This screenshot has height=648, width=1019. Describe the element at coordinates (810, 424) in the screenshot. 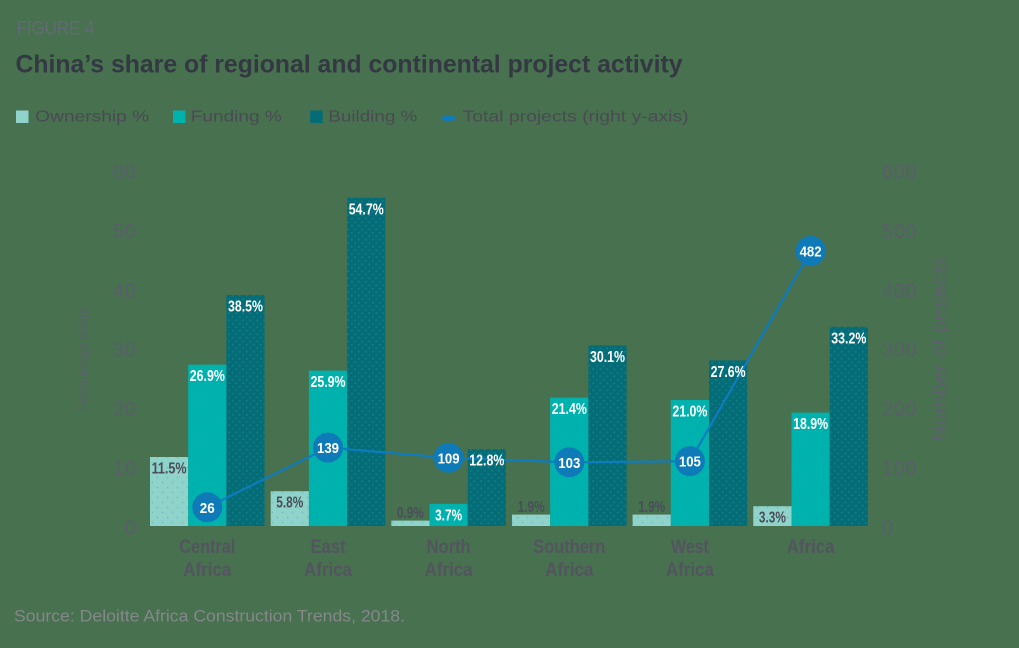

I see `svg-text: 18.9%` at that location.